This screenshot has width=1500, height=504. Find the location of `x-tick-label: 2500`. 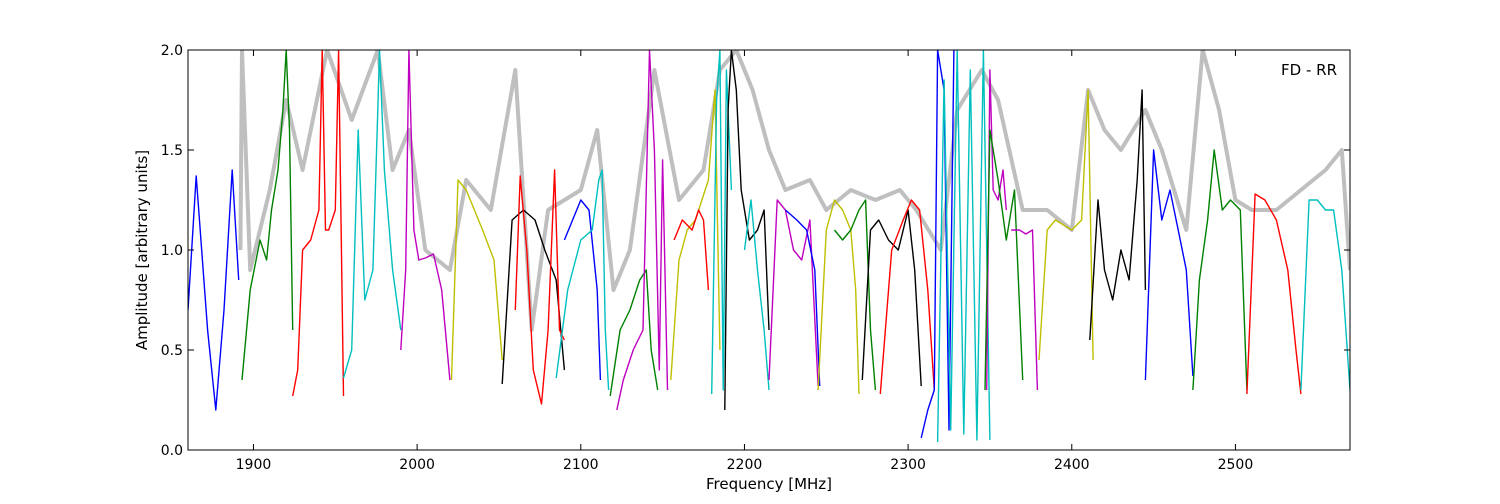

x-tick-label: 2500 is located at coordinates (1236, 465).